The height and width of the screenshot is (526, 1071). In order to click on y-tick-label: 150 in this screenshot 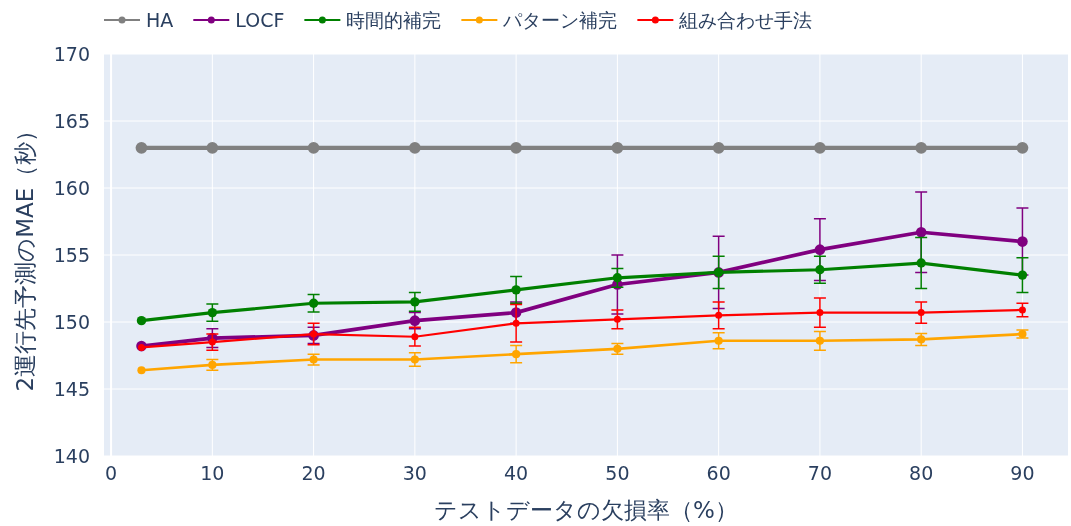, I will do `click(71, 322)`.